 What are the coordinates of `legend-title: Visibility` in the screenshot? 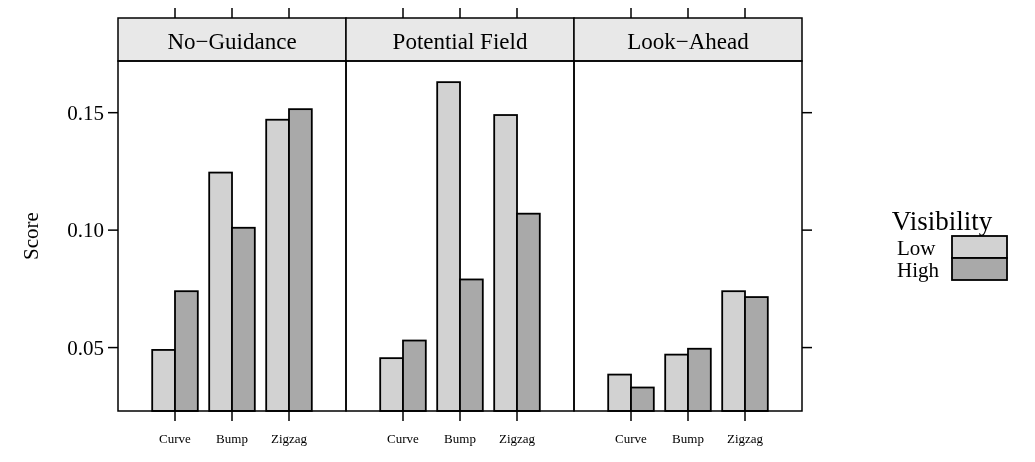 It's located at (942, 221).